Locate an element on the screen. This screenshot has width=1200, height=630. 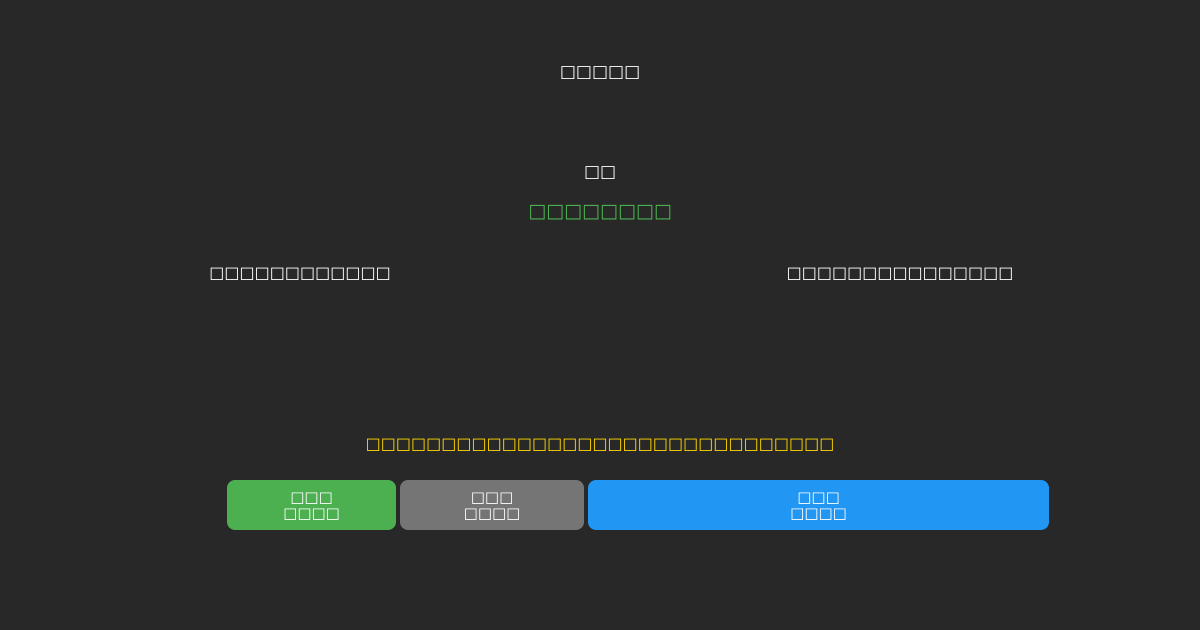
page-title: □□□□□ is located at coordinates (600, 72).